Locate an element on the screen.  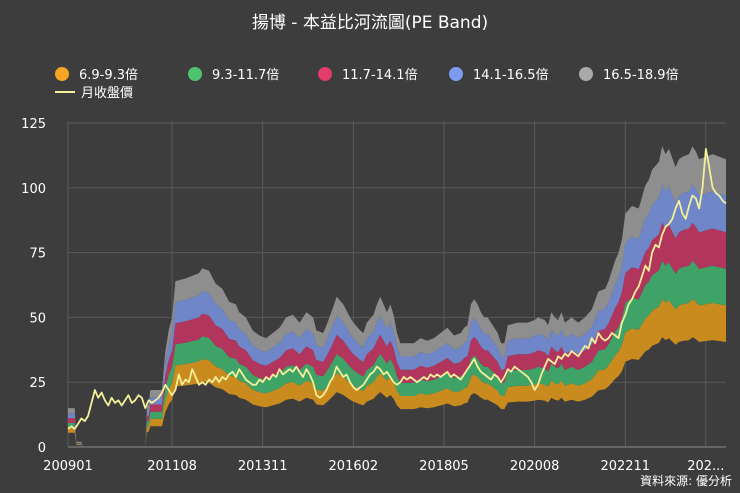
y-tick-label-100: 100 is located at coordinates (33, 189).